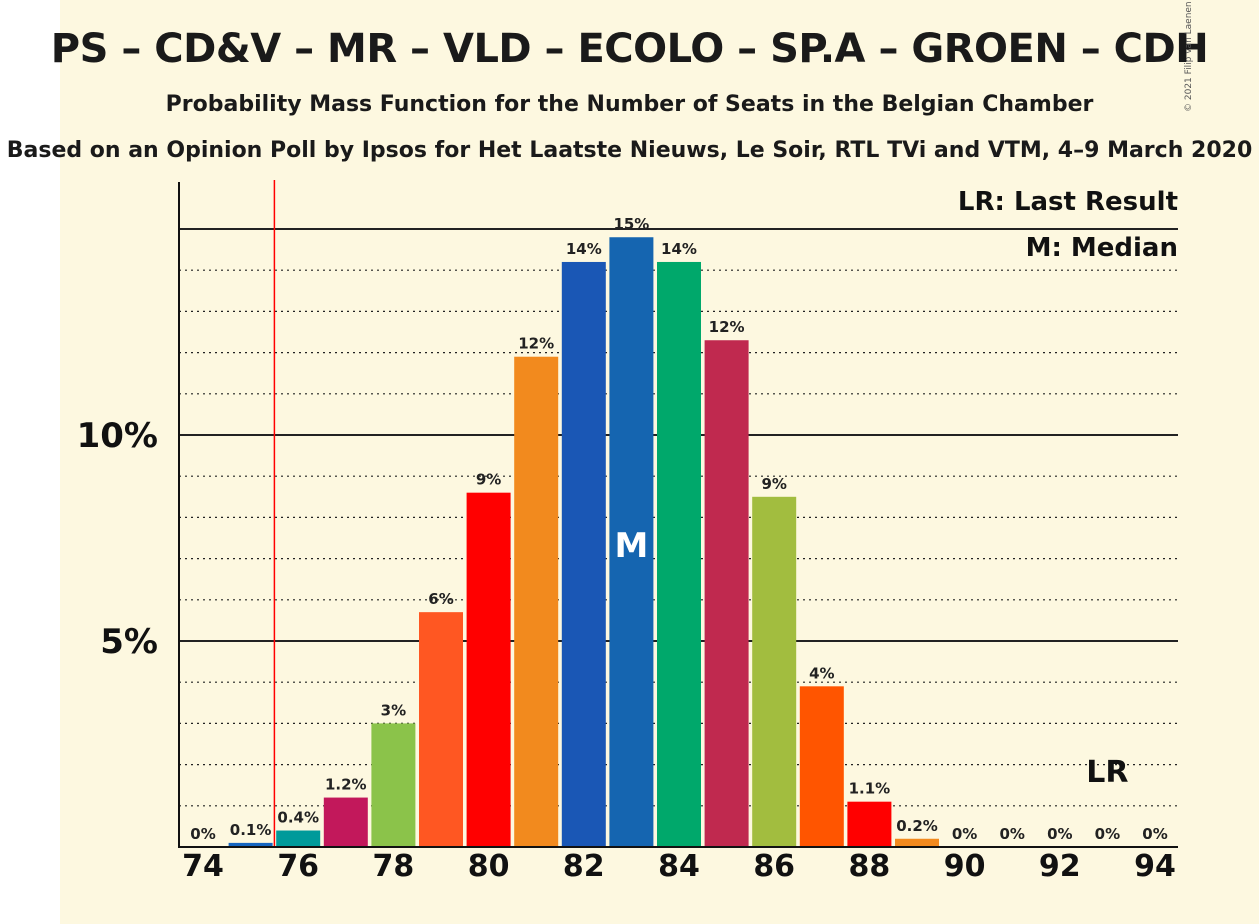 This screenshot has height=924, width=1259. What do you see at coordinates (774, 866) in the screenshot?
I see `x-tick-label: 86` at bounding box center [774, 866].